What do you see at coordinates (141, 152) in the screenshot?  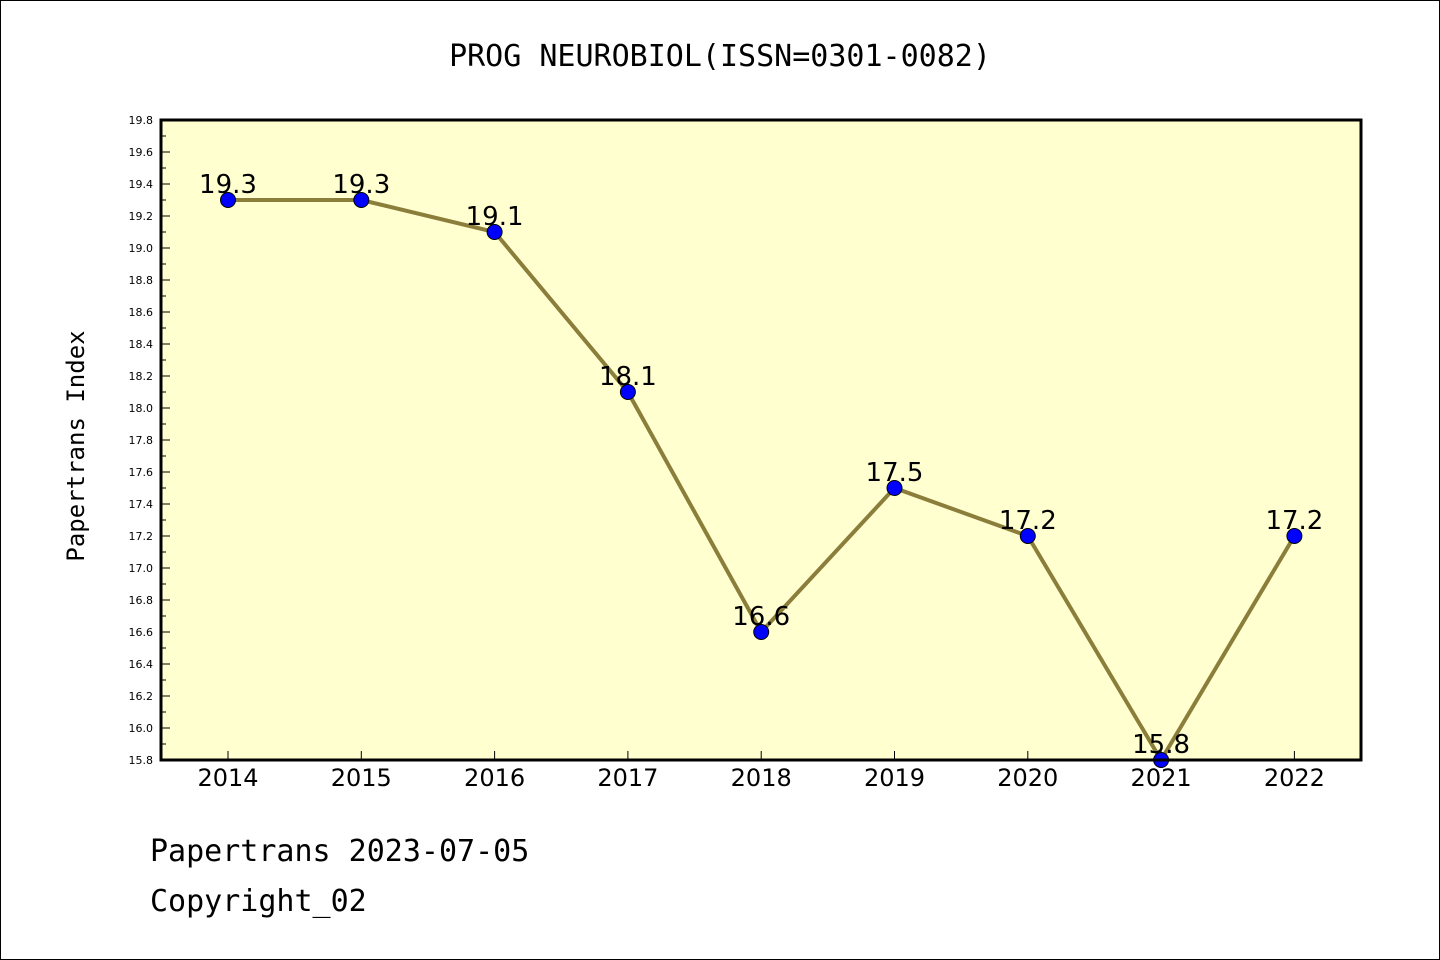 I see `y-tick-label: 19.6` at bounding box center [141, 152].